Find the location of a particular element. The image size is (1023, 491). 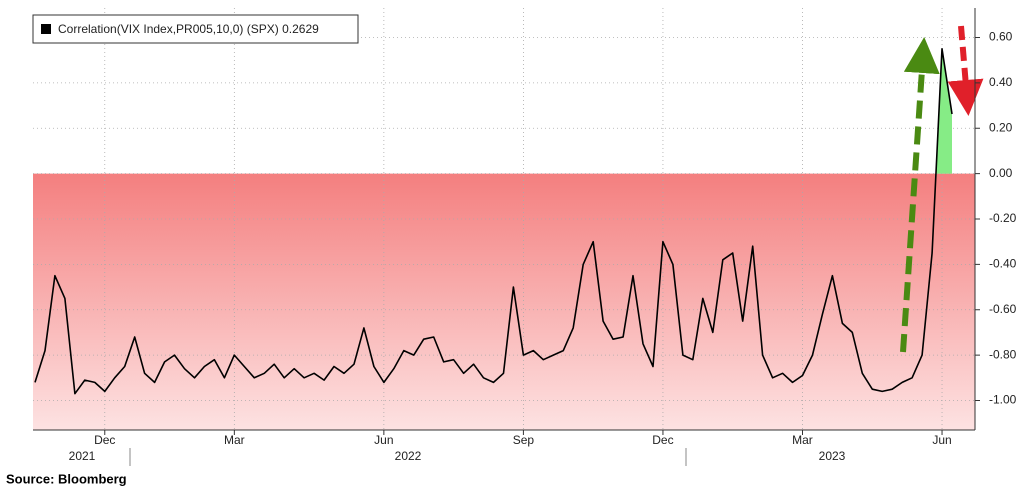

y-tick-label: -0.60 is located at coordinates (1003, 309).